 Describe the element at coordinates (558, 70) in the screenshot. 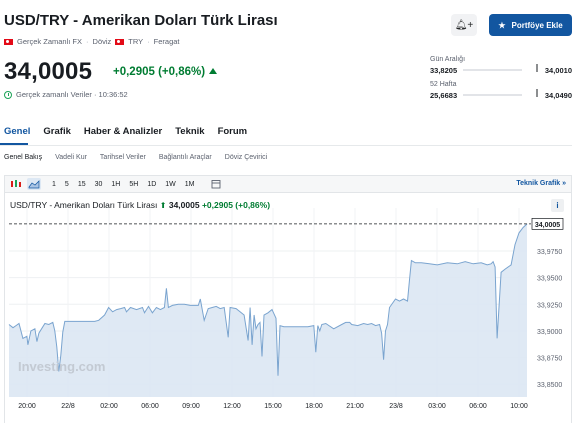

I see `day-high: 34,0010` at that location.